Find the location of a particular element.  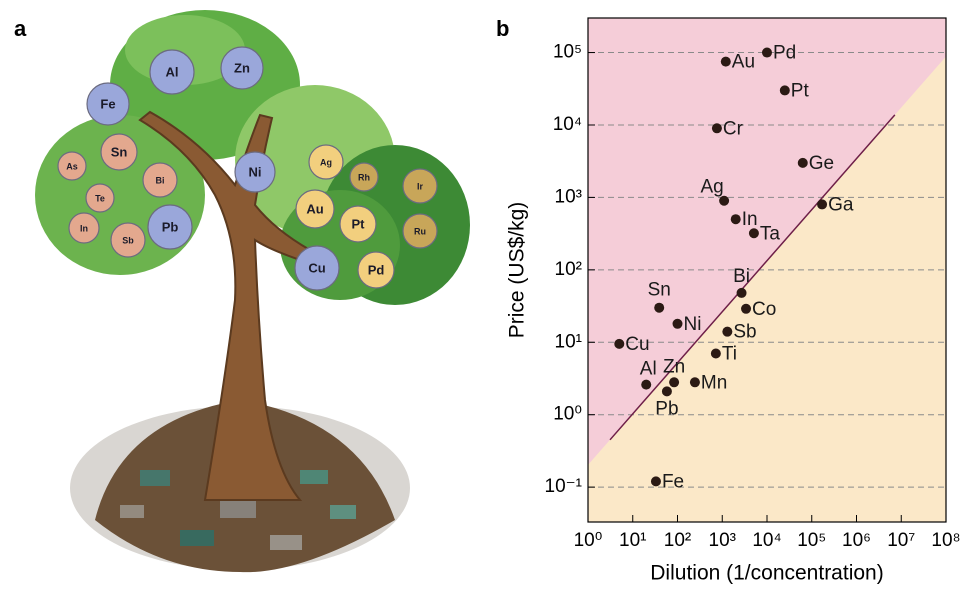

point-label: Pb is located at coordinates (666, 408).